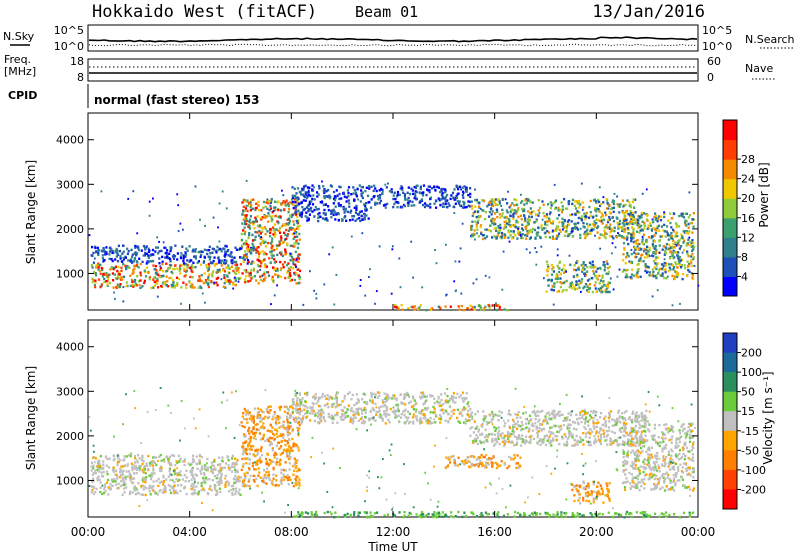 Image resolution: width=800 pixels, height=554 pixels. I want to click on noise-ytick-bottom-left: 10^0, so click(69, 46).